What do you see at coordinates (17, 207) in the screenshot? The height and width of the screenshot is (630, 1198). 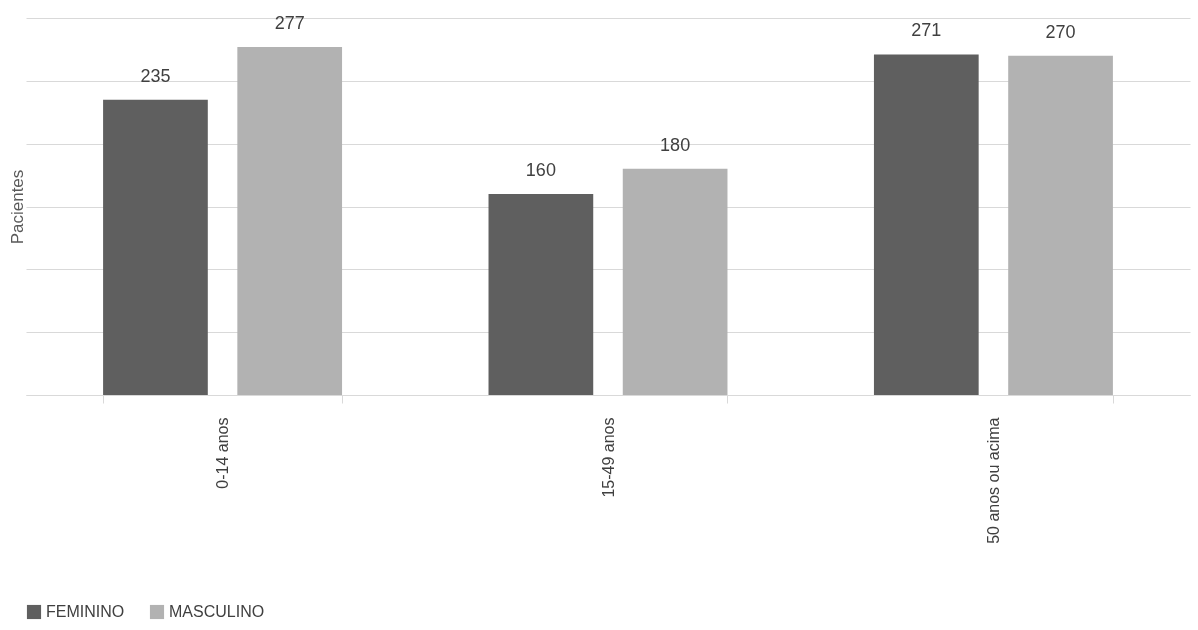 I see `y-axis-title: Pacientes` at bounding box center [17, 207].